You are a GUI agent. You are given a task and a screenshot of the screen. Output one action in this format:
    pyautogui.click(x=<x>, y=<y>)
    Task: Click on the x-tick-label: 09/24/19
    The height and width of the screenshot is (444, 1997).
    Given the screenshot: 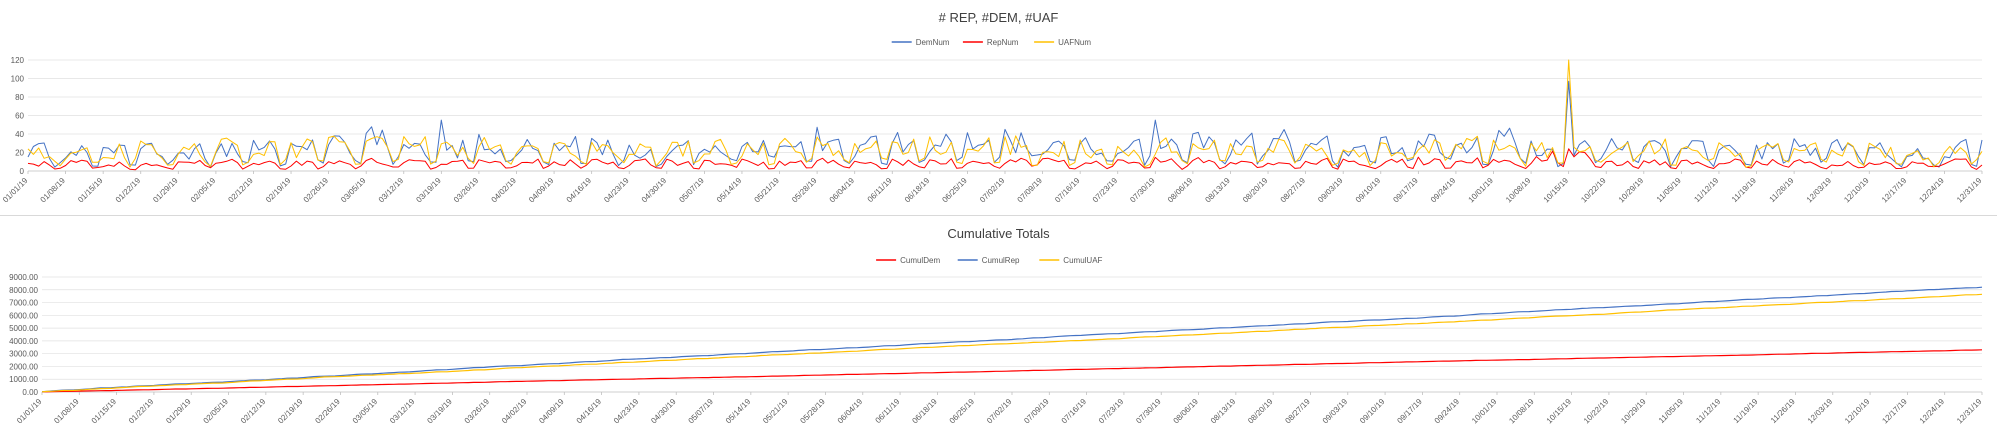 What is the action you would take?
    pyautogui.click(x=1447, y=411)
    